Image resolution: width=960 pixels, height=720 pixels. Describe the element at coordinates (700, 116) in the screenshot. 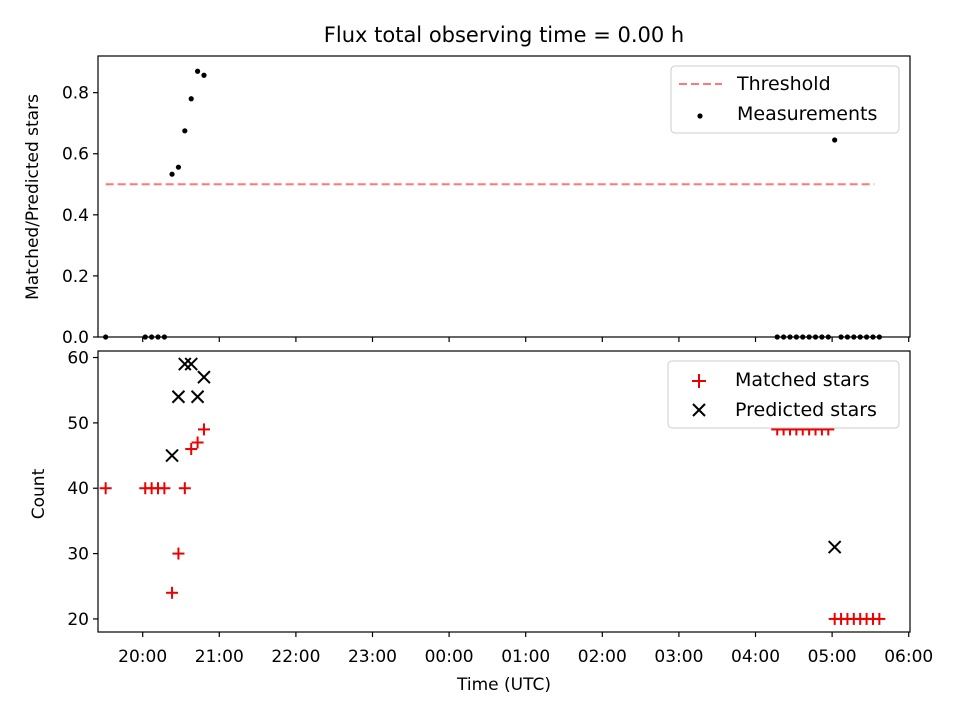

I see `legend-measurements-swatch` at that location.